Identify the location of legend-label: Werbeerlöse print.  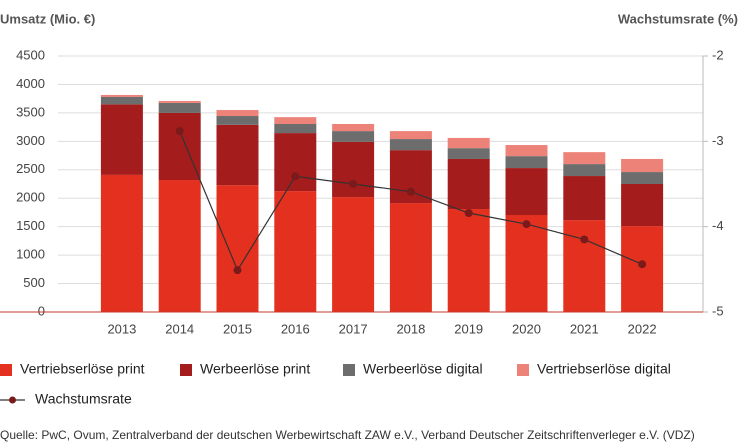
(255, 369).